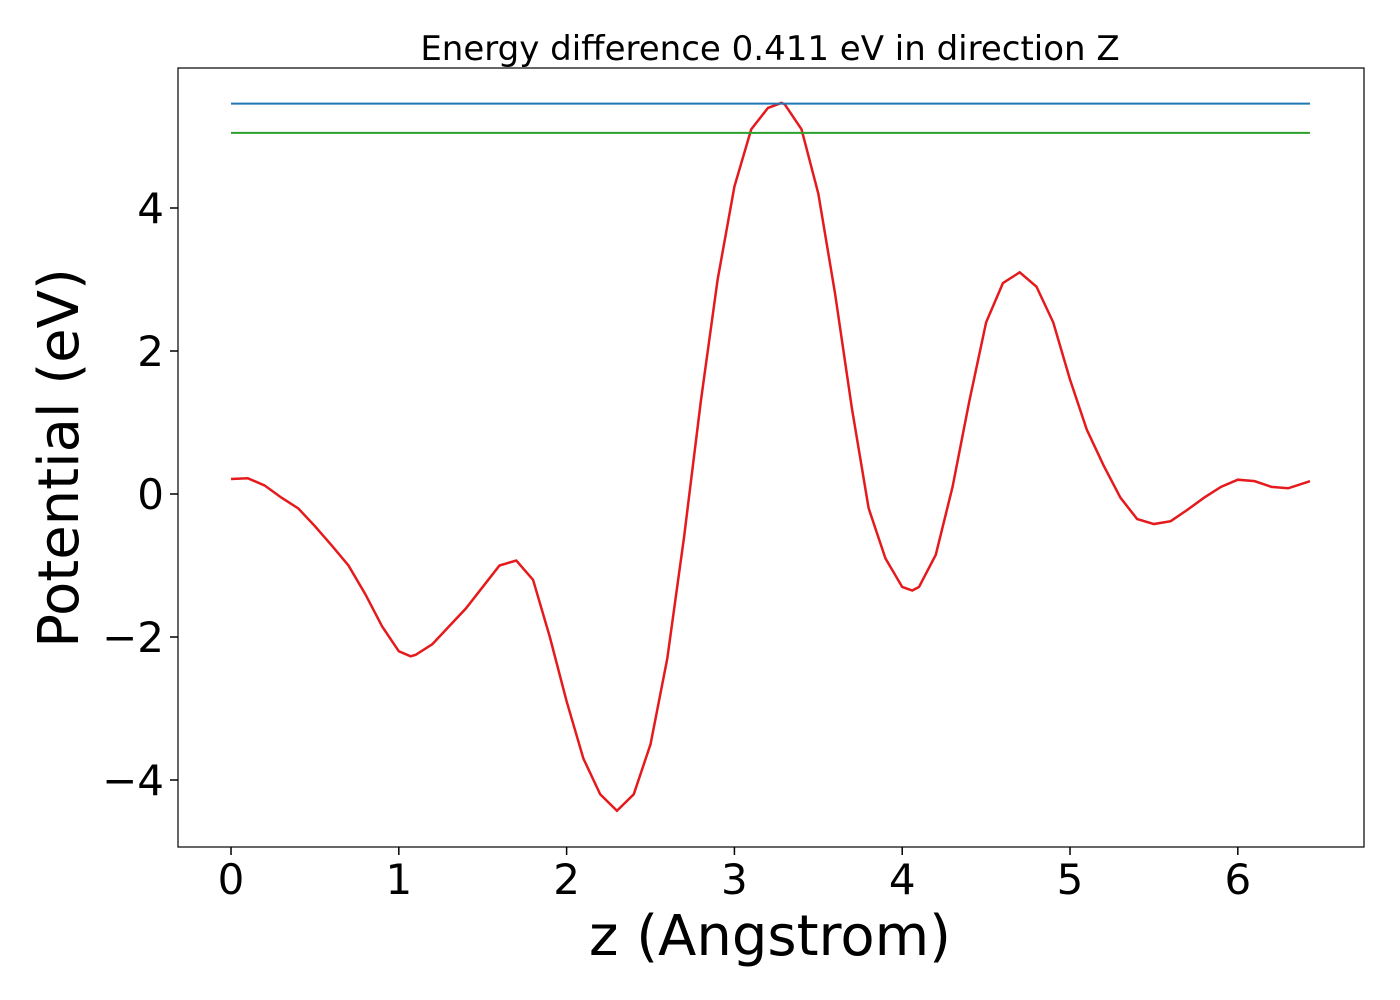 Image resolution: width=1400 pixels, height=1000 pixels. I want to click on y-axis-label: Potential (eV), so click(59, 458).